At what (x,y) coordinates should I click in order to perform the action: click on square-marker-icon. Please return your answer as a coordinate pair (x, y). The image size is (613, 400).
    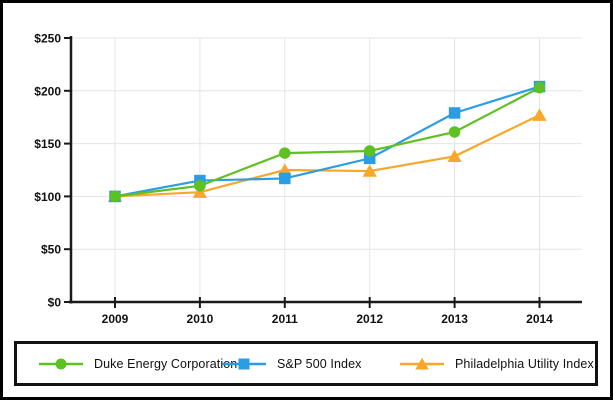
    Looking at the image, I should click on (244, 364).